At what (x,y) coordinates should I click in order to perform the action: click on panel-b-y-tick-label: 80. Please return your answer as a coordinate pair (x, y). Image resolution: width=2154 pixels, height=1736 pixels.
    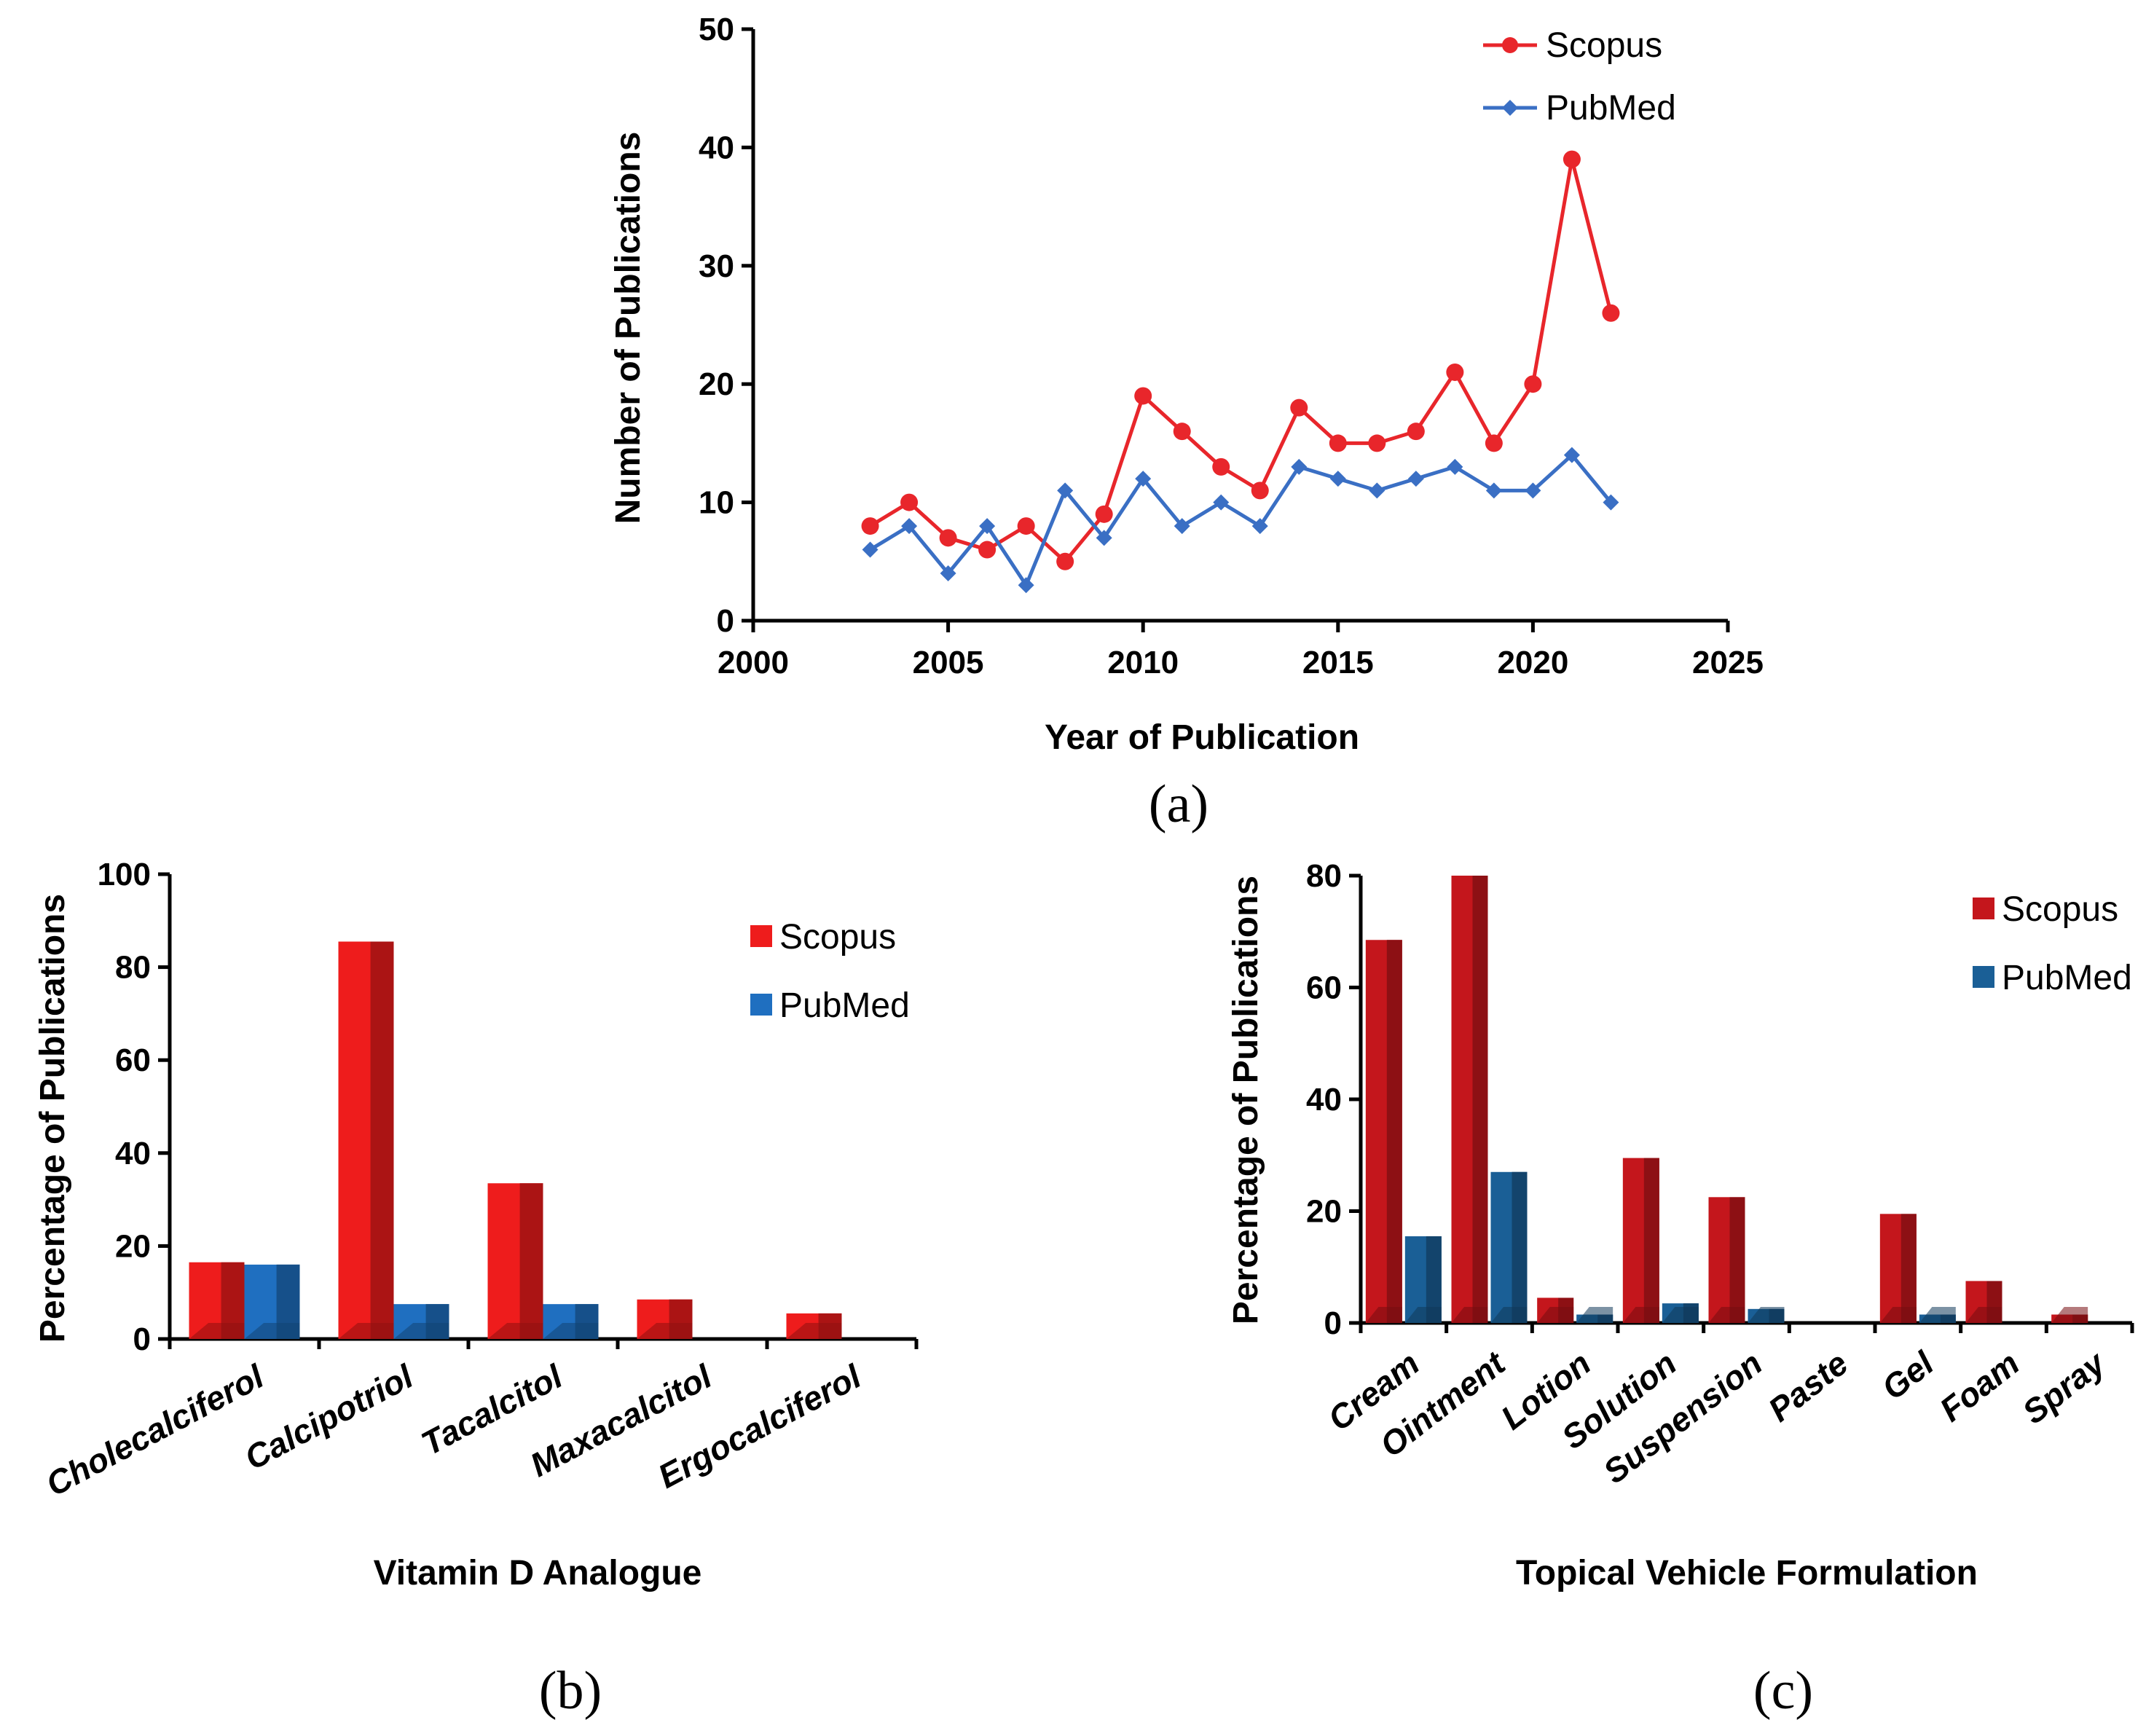
    Looking at the image, I should click on (133, 968).